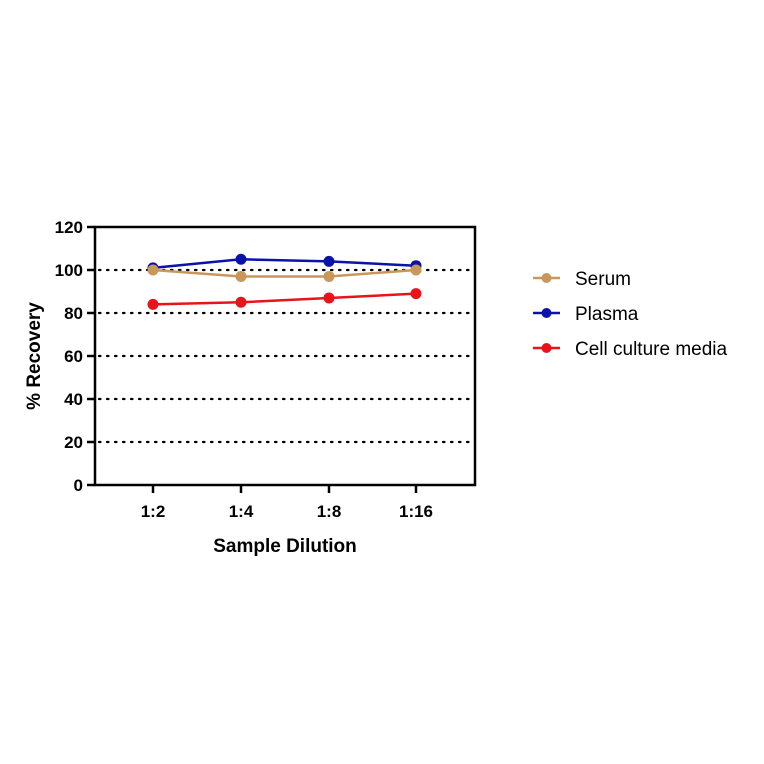 The image size is (764, 764). I want to click on y-tick-label: 0, so click(78, 485).